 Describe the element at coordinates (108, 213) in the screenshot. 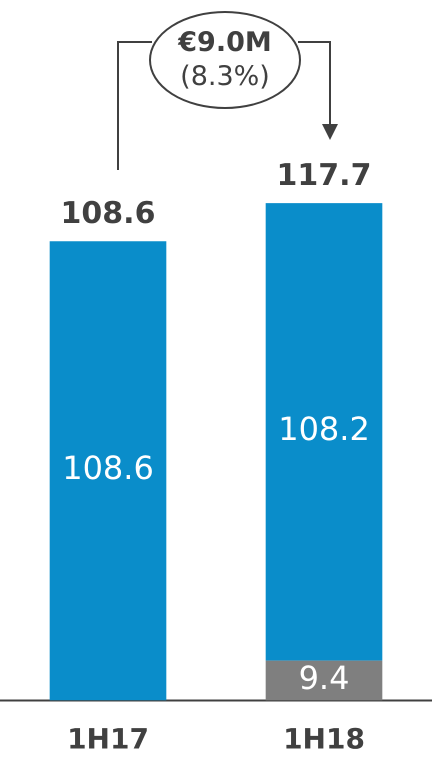

I see `total-label: 108.6` at that location.